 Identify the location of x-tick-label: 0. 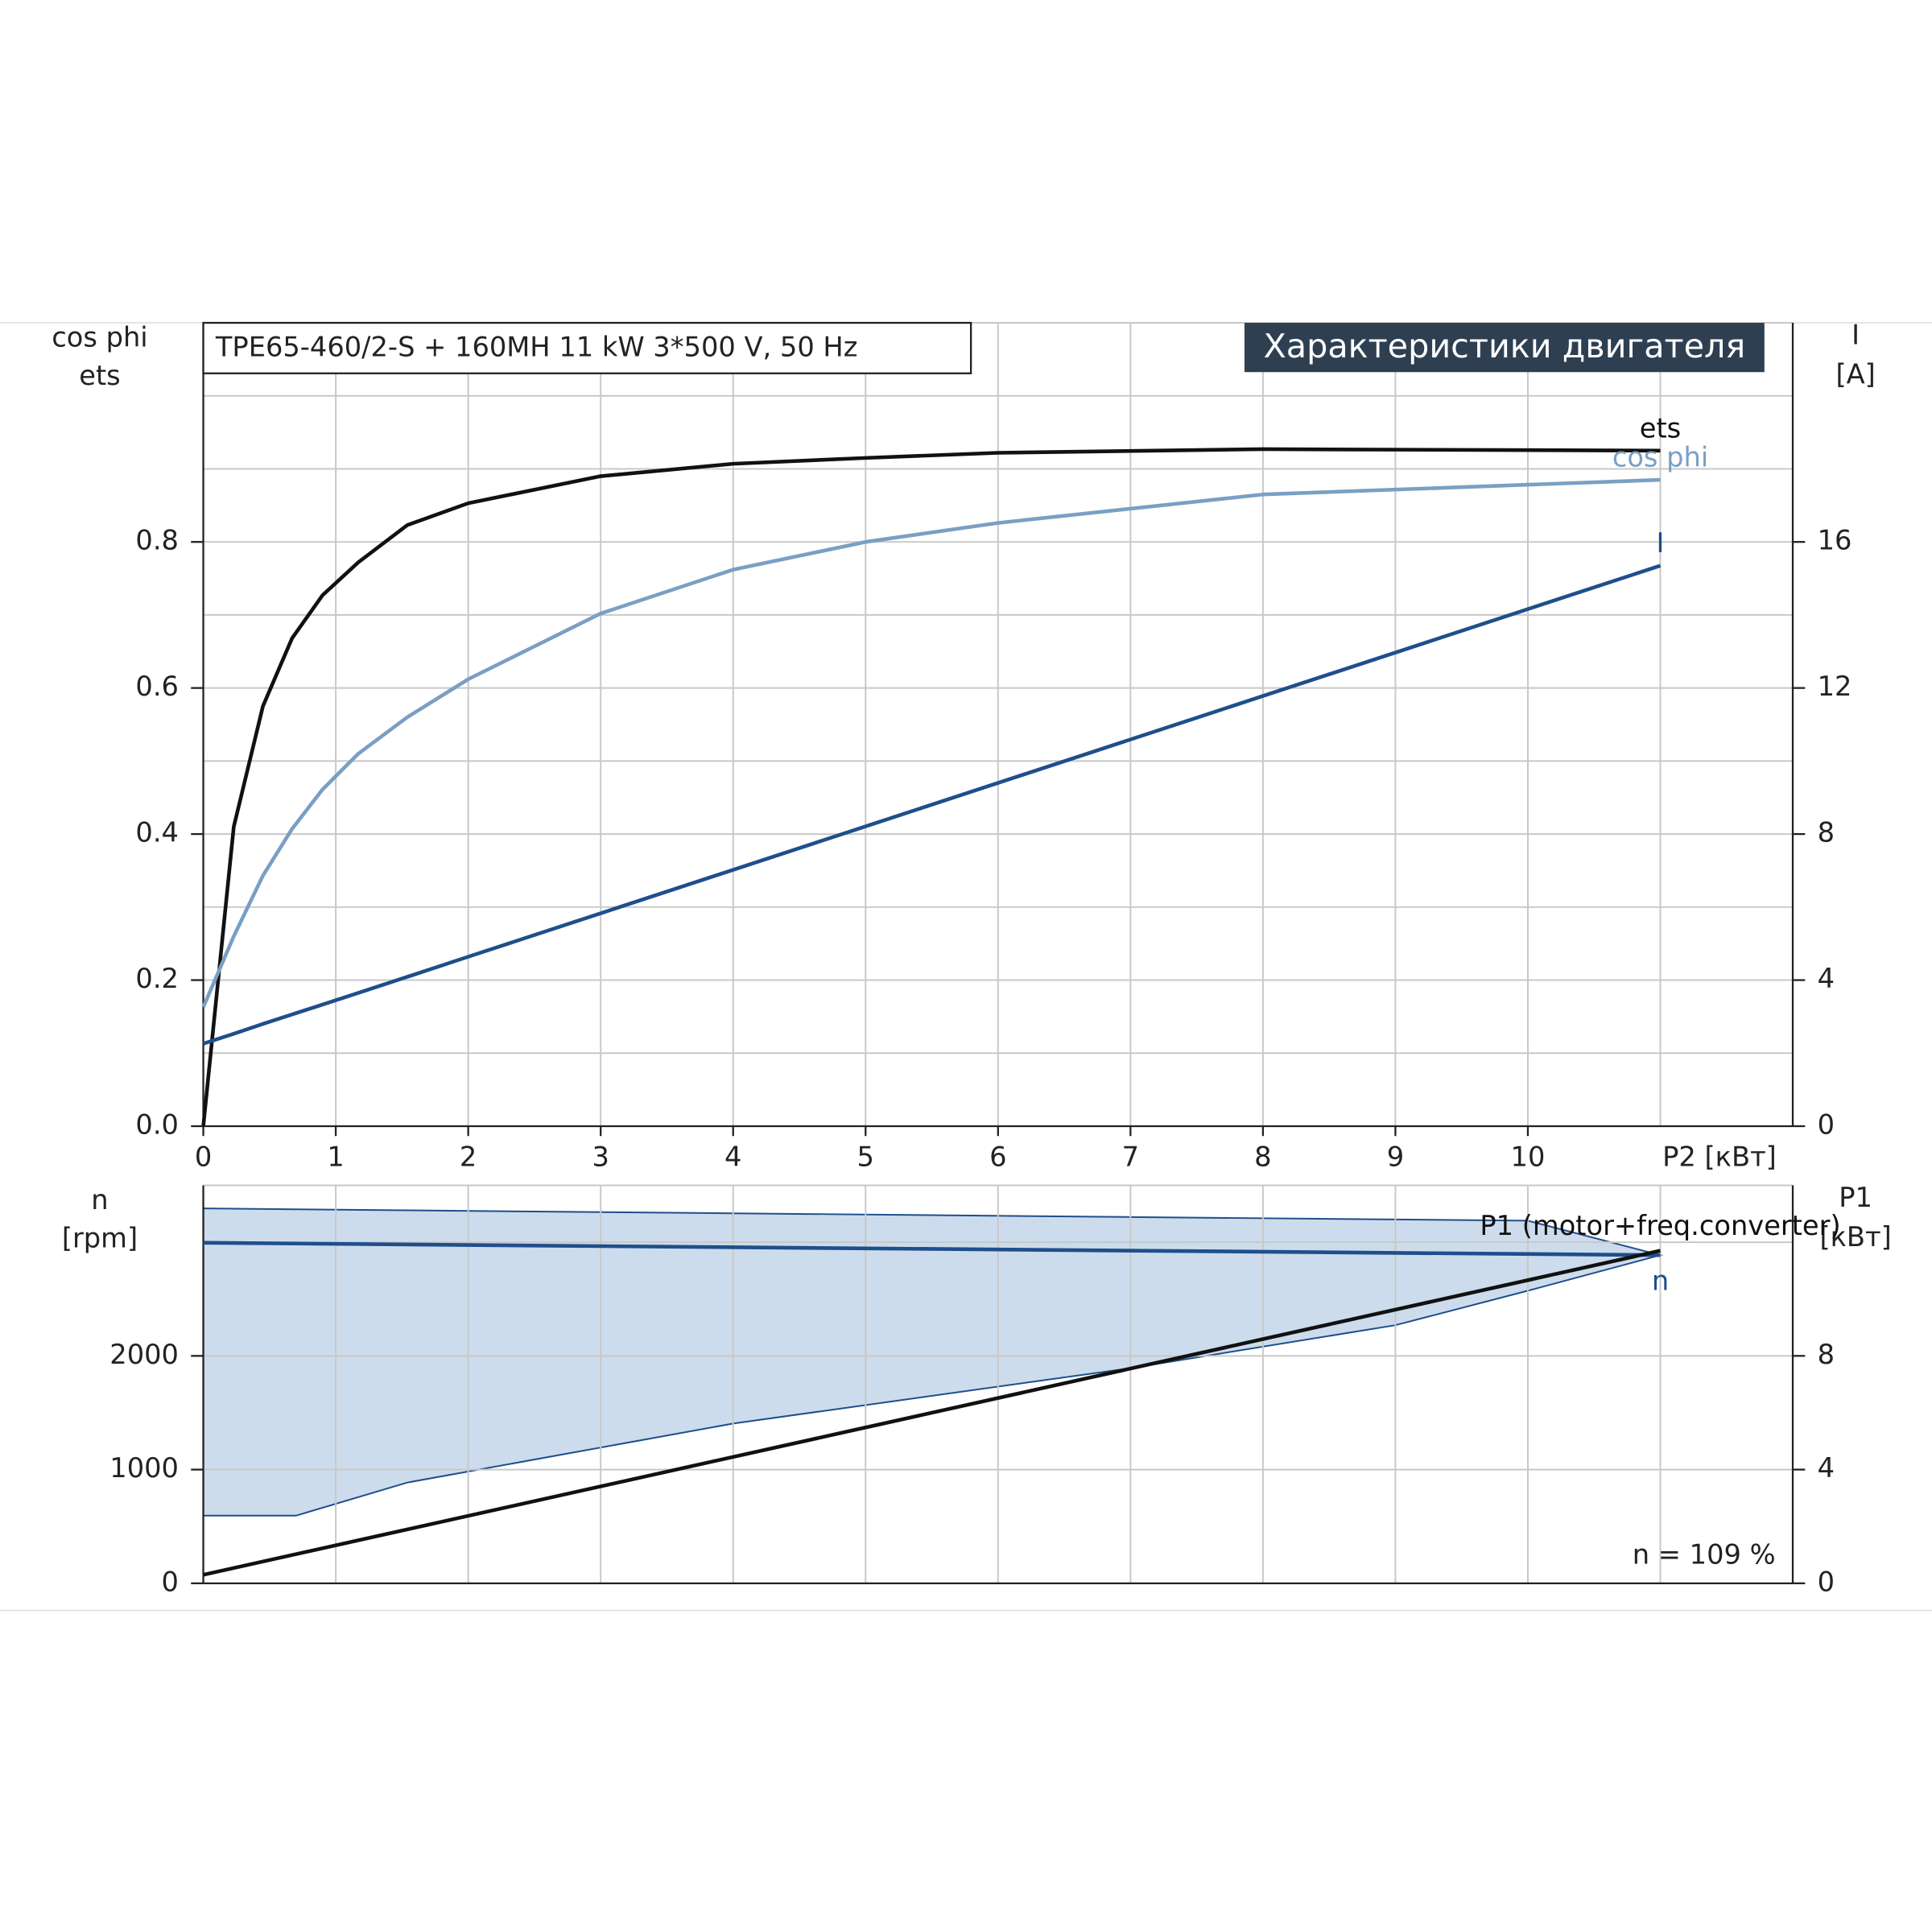
(203, 1156).